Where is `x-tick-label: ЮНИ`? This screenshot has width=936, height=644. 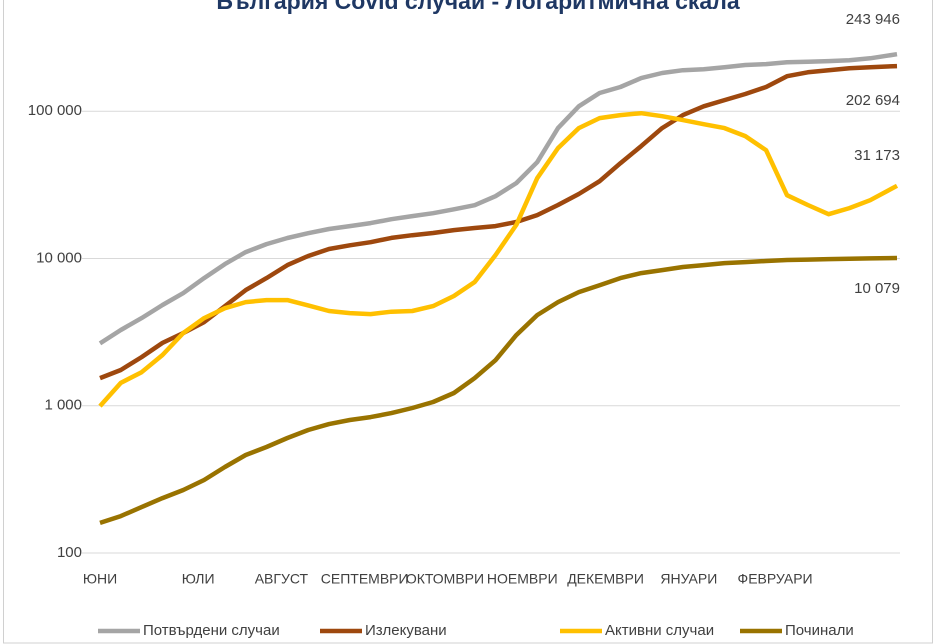 x-tick-label: ЮНИ is located at coordinates (100, 579).